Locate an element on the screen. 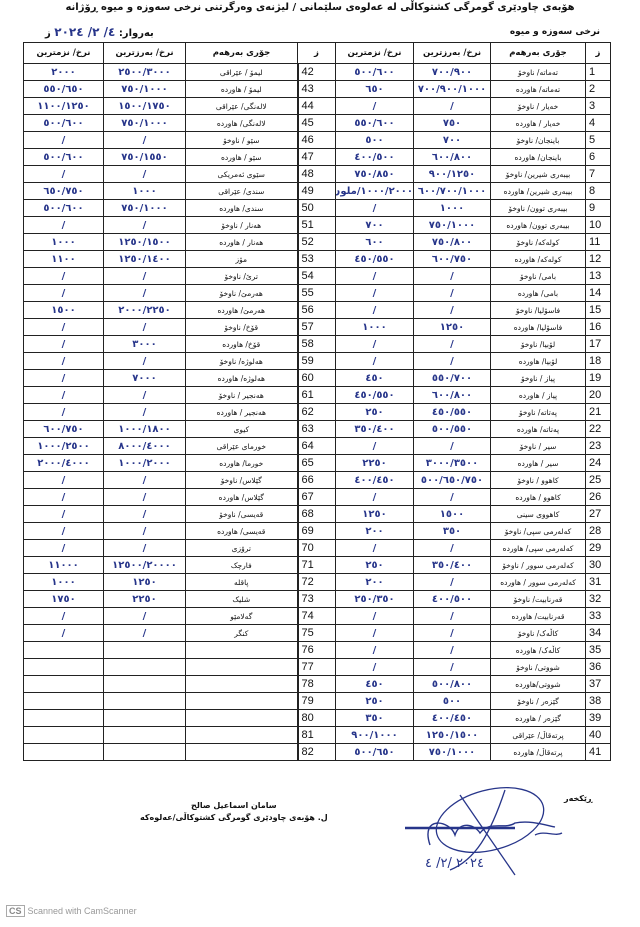 The height and width of the screenshot is (927, 640). row-number-cell: 41 is located at coordinates (598, 752).